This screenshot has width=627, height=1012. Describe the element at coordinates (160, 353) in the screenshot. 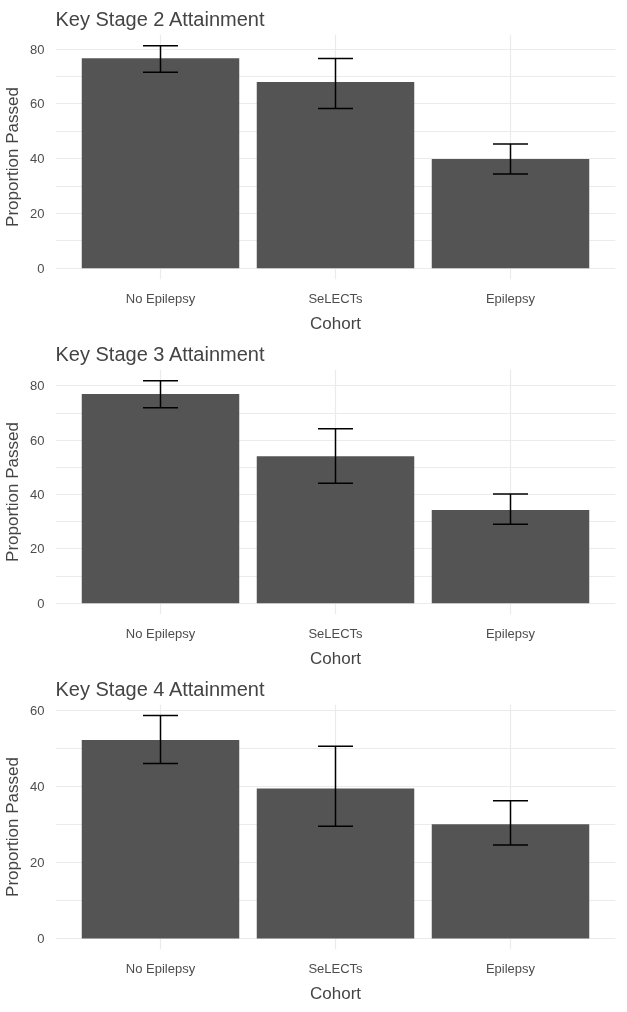

I see `chart-title: Key Stage 3 Attainment` at that location.